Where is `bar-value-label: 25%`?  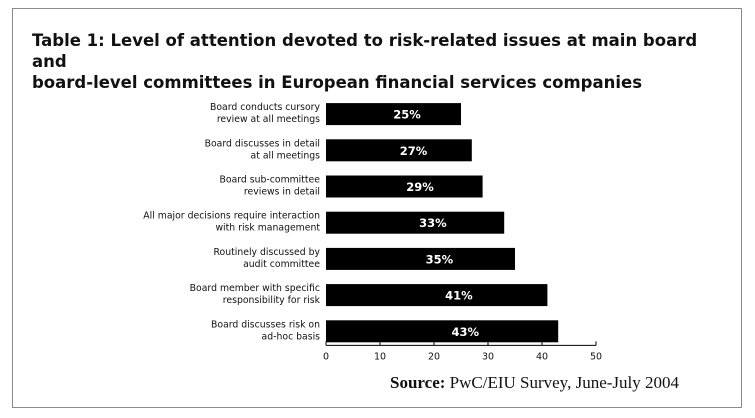
bar-value-label: 25% is located at coordinates (407, 115).